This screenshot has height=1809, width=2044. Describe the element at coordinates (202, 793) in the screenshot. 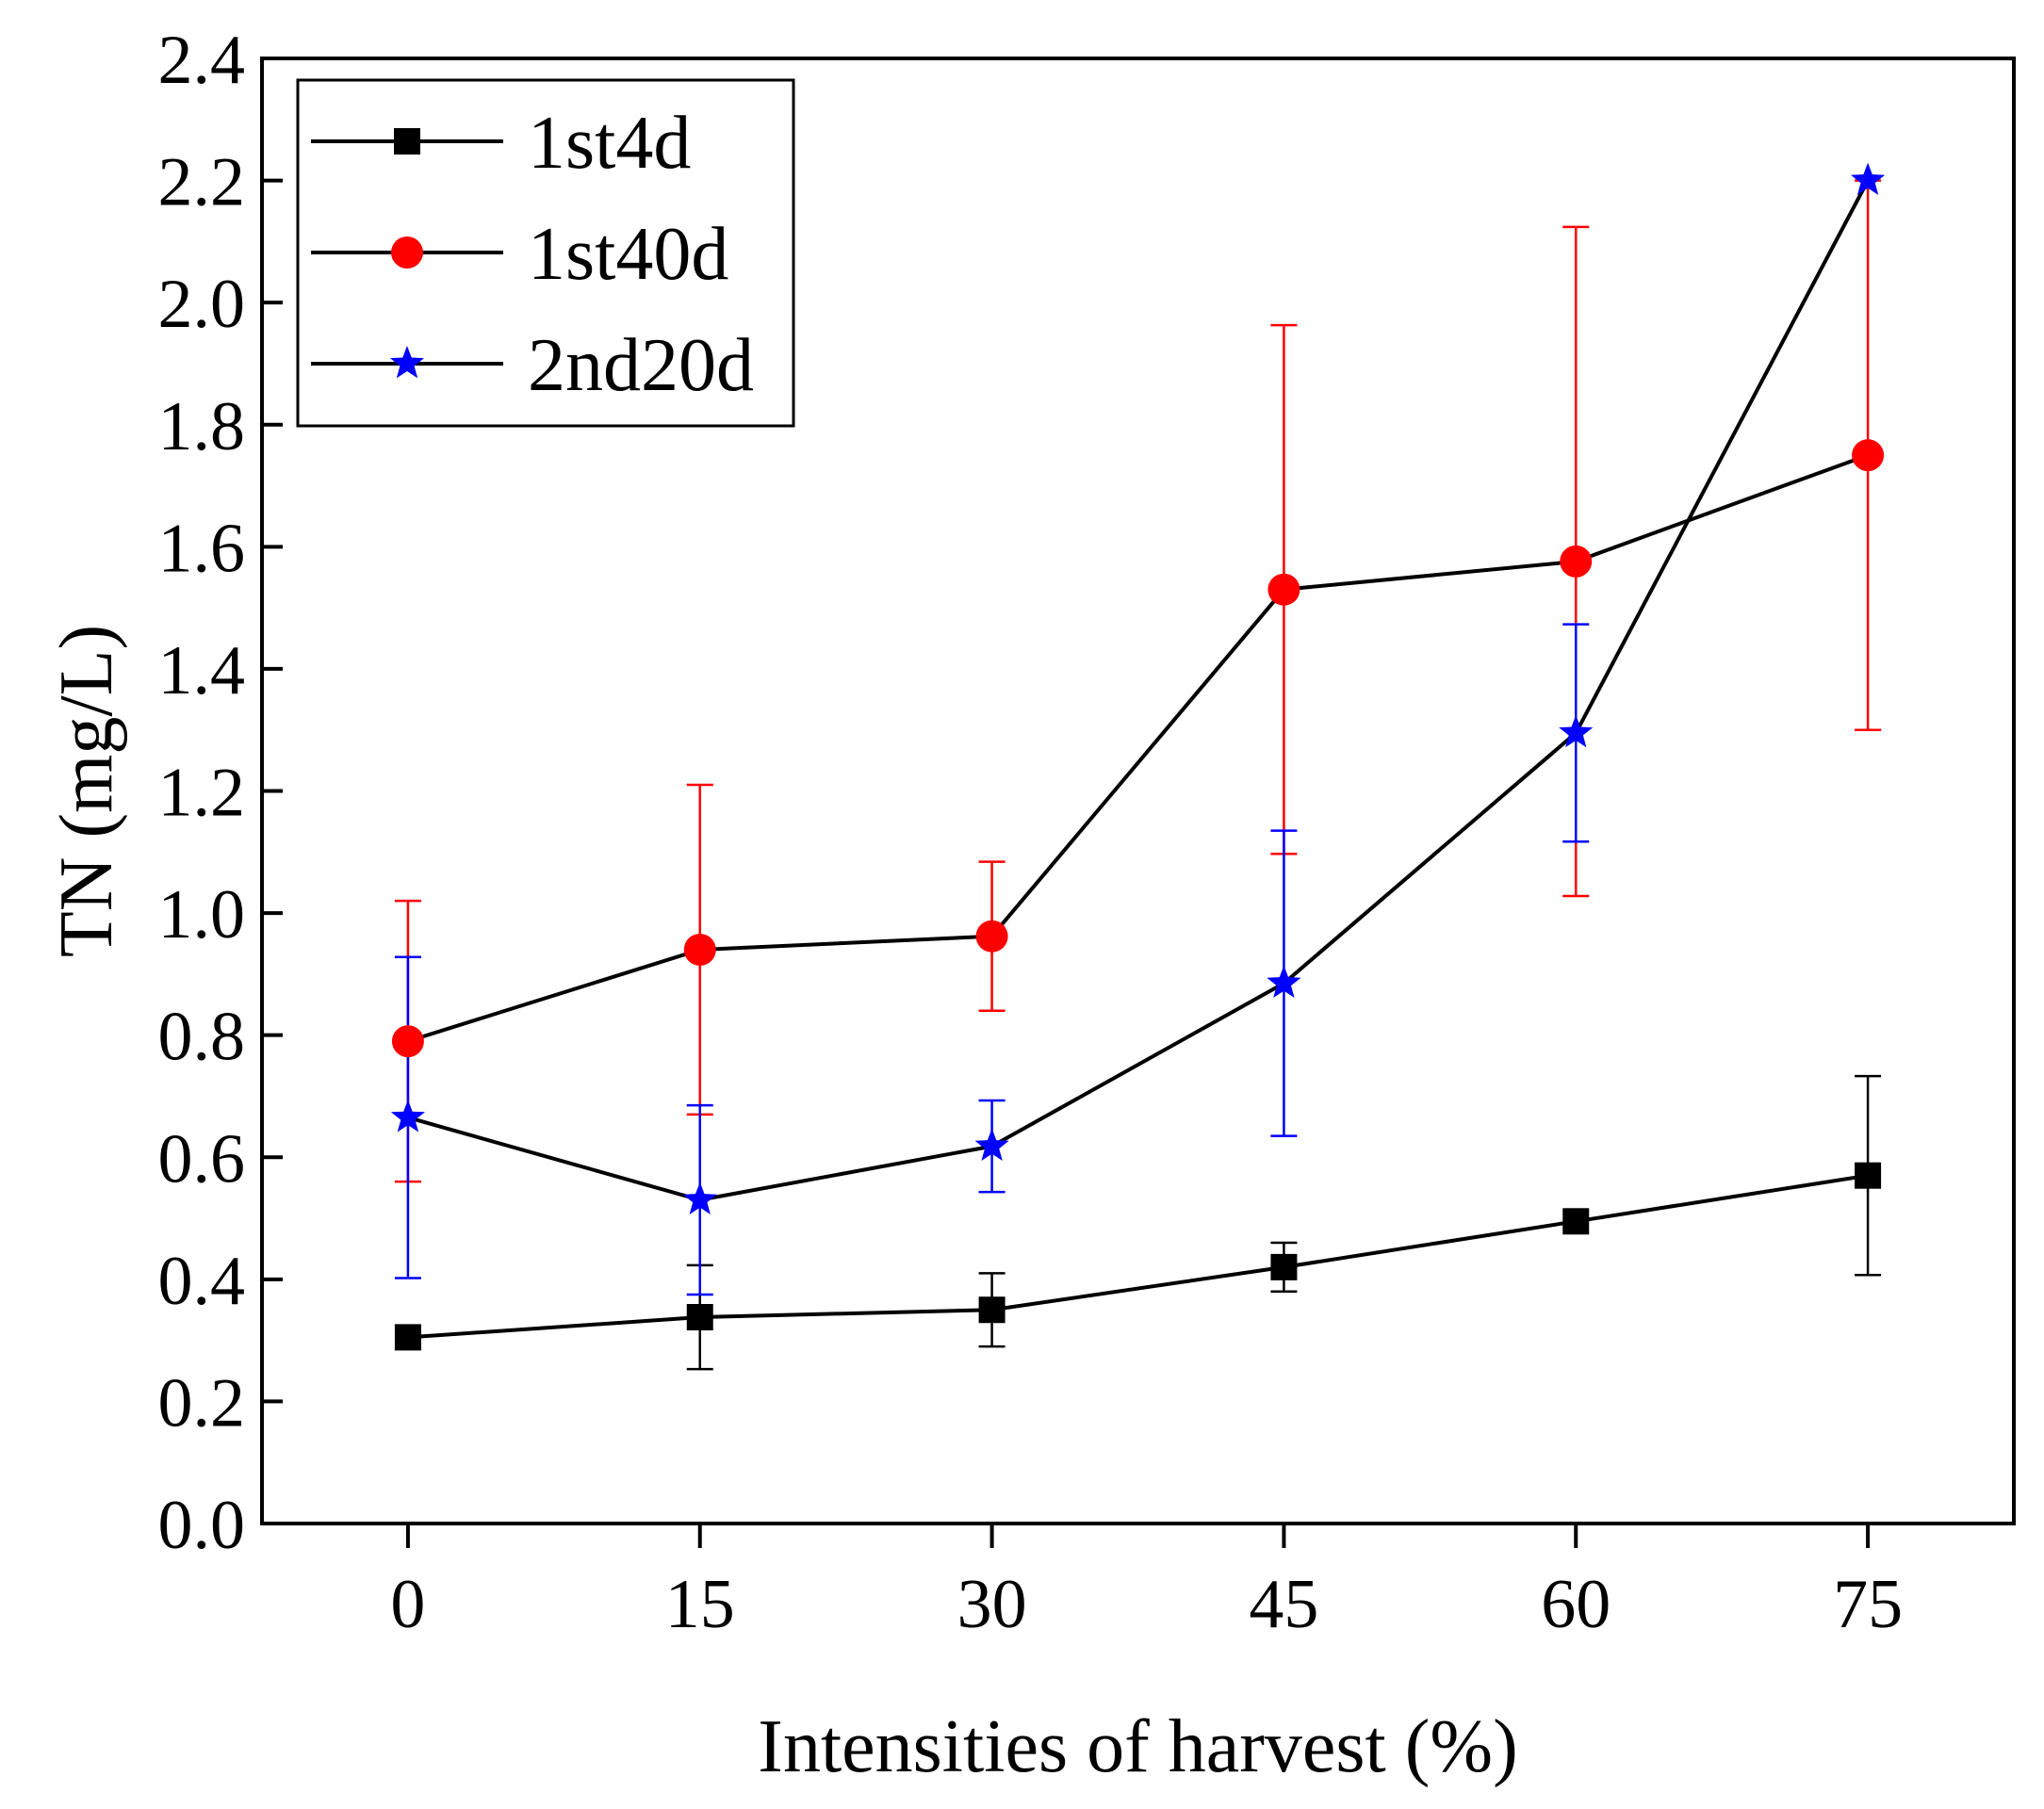

I see `y-tick-label: 1.2` at that location.